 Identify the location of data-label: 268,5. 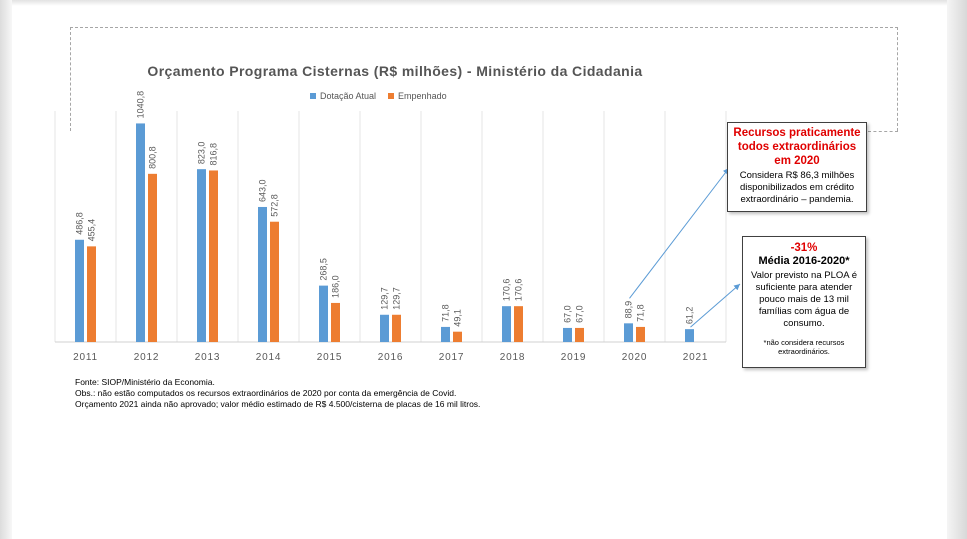
(324, 269).